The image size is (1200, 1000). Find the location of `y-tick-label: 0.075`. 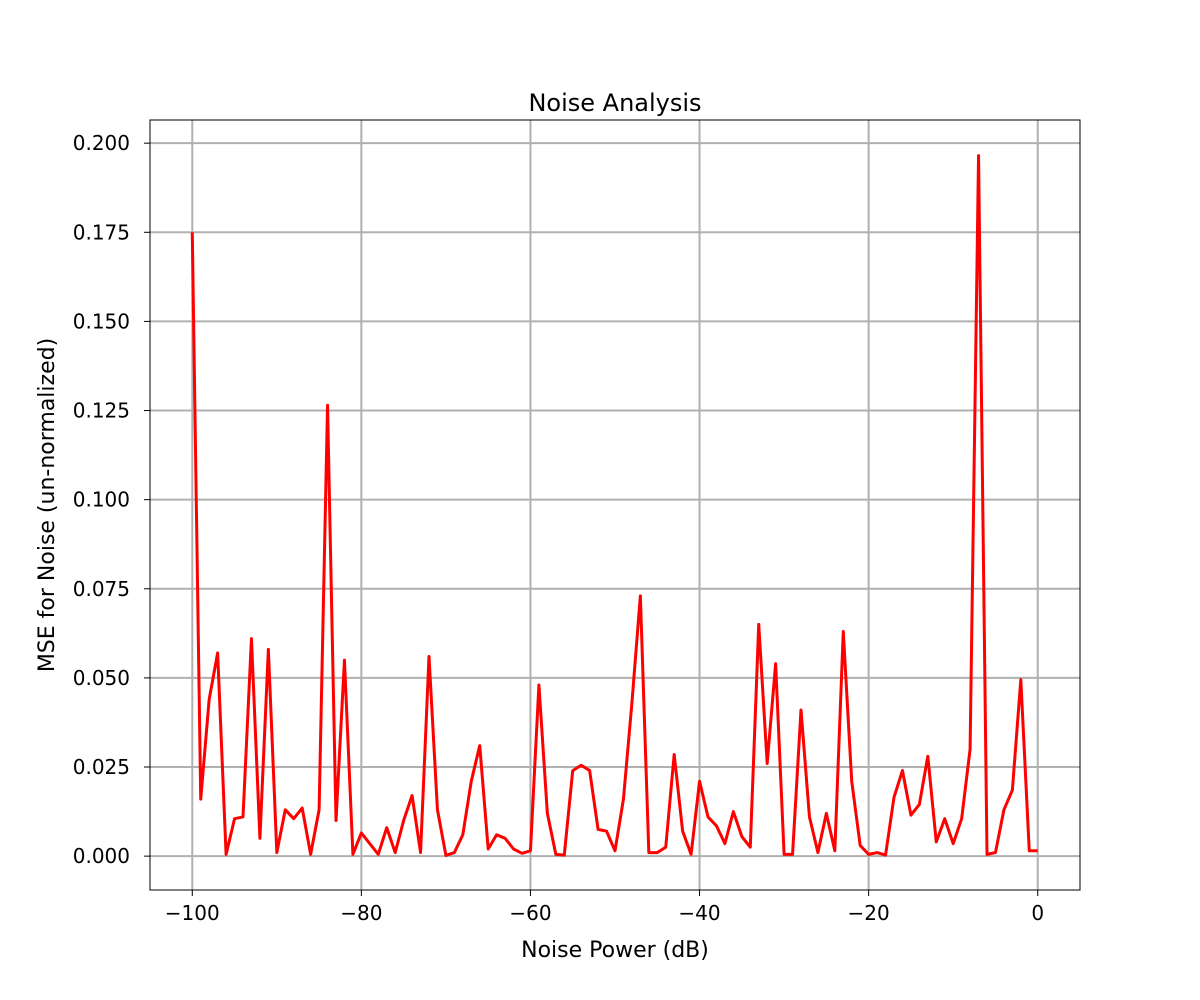

y-tick-label: 0.075 is located at coordinates (101, 589).